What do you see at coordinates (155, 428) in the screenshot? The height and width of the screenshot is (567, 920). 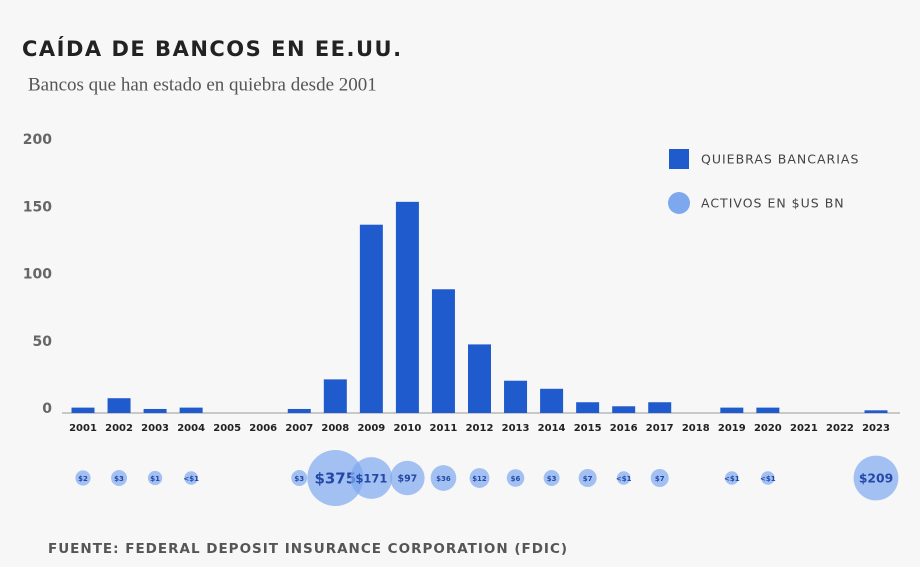 I see `x-tick-label: 2003` at bounding box center [155, 428].